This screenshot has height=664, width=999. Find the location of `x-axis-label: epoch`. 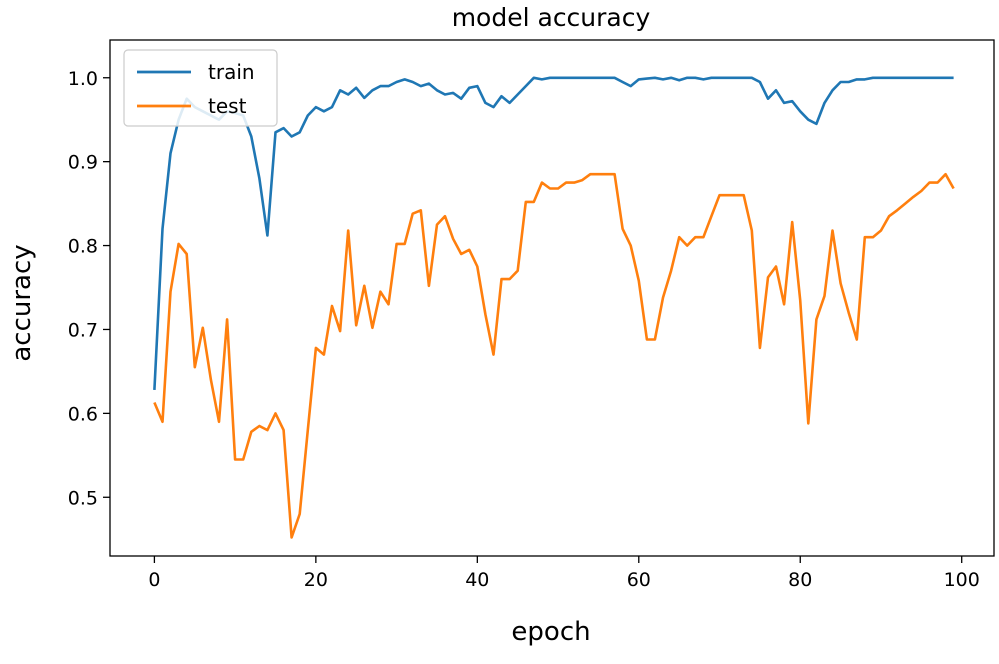

x-axis-label: epoch is located at coordinates (550, 632).